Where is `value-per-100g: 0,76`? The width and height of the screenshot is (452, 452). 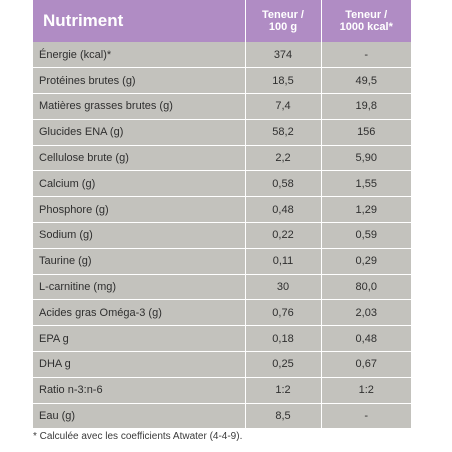 value-per-100g: 0,76 is located at coordinates (283, 313).